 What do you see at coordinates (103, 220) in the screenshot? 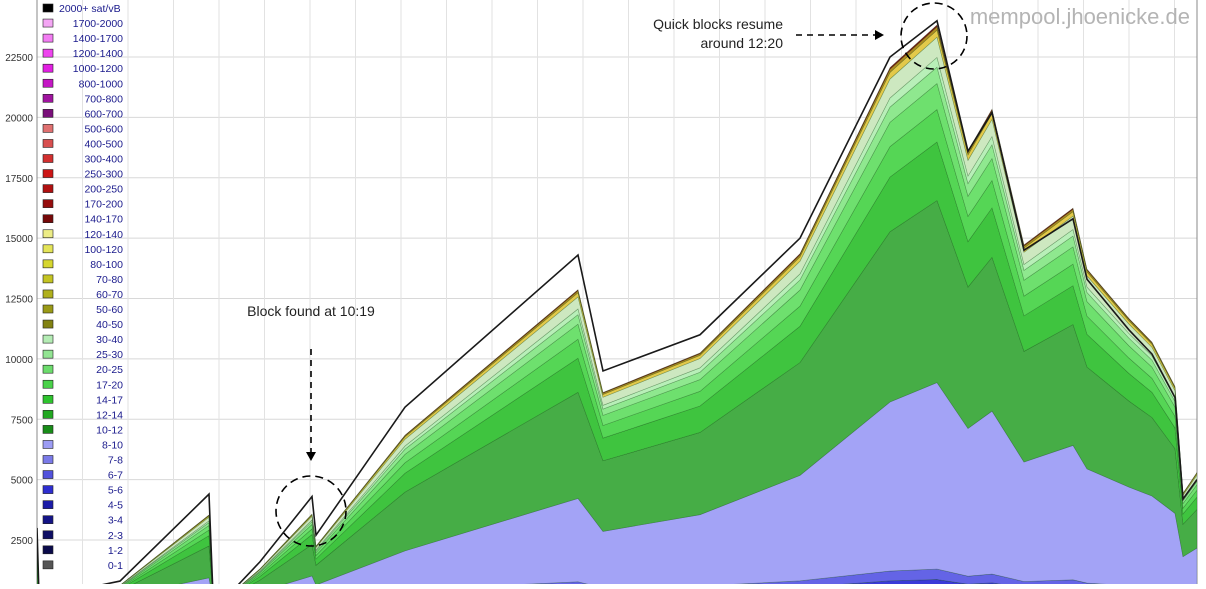
I see `legend-label: 140-170` at bounding box center [103, 220].